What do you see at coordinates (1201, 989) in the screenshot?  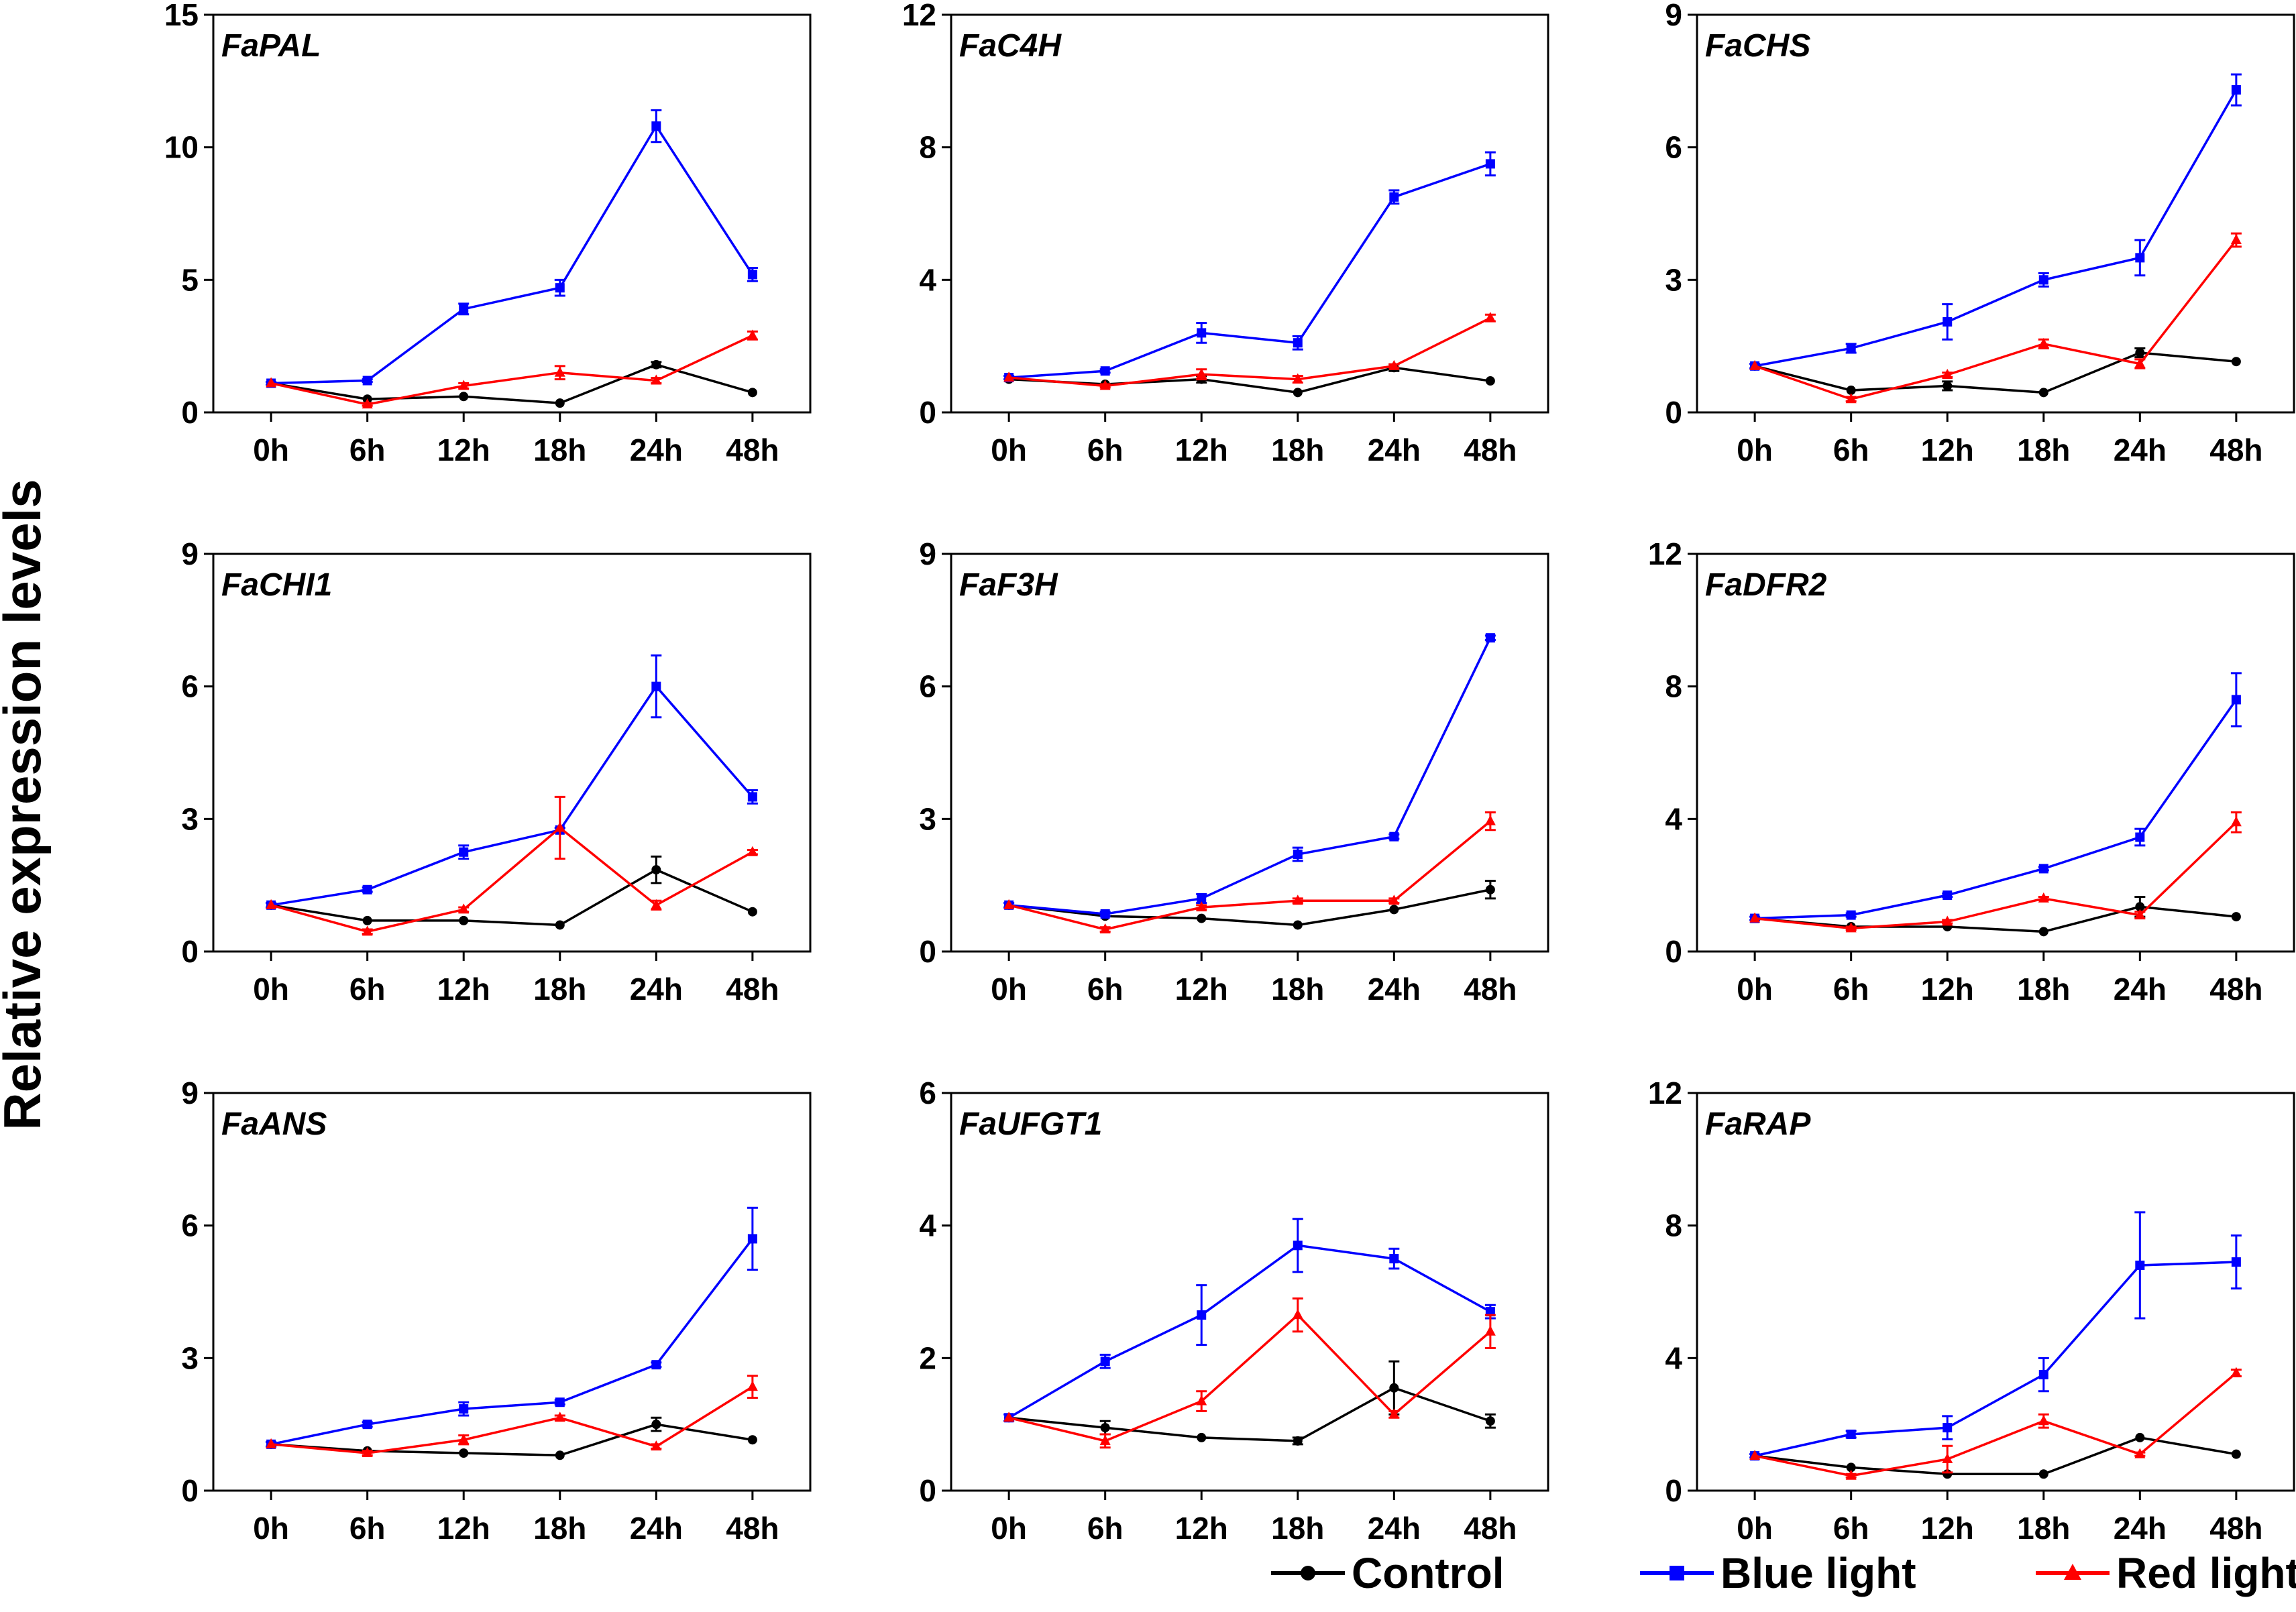 I see `x-tick-label: 12h` at bounding box center [1201, 989].